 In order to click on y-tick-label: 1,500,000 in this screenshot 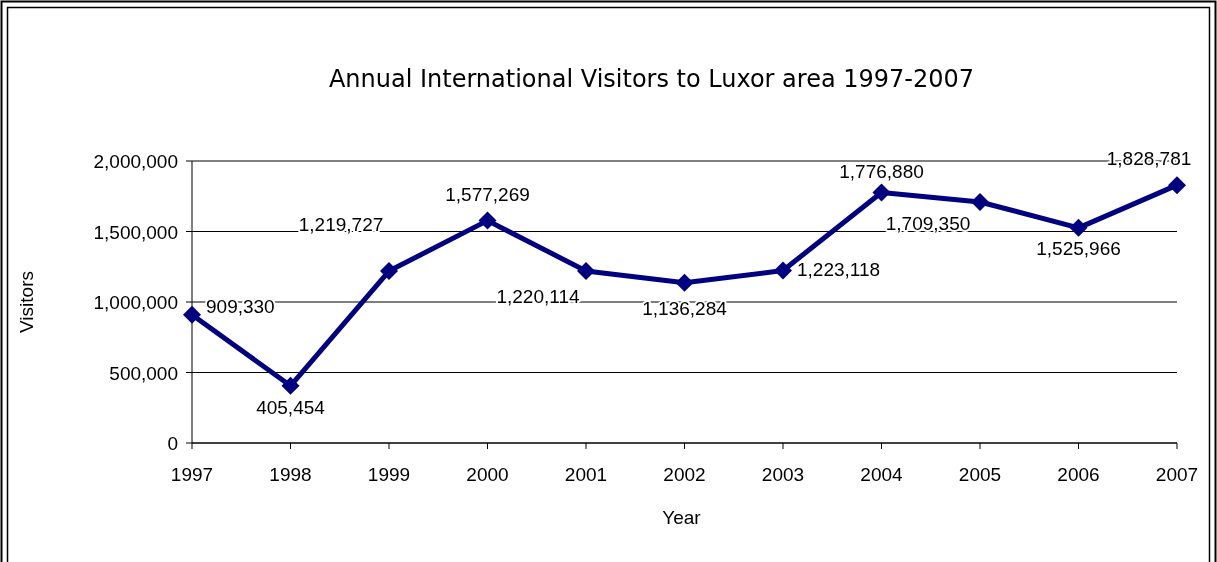, I will do `click(135, 232)`.